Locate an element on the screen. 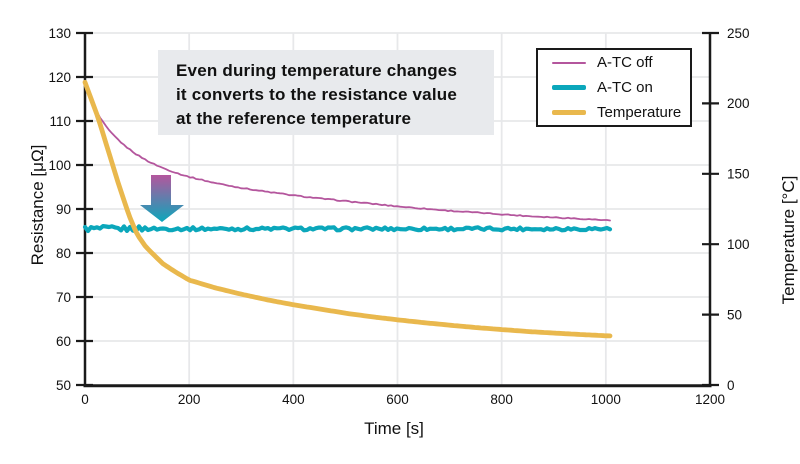  legend-item-atc-on: A-TC on is located at coordinates (621, 88).